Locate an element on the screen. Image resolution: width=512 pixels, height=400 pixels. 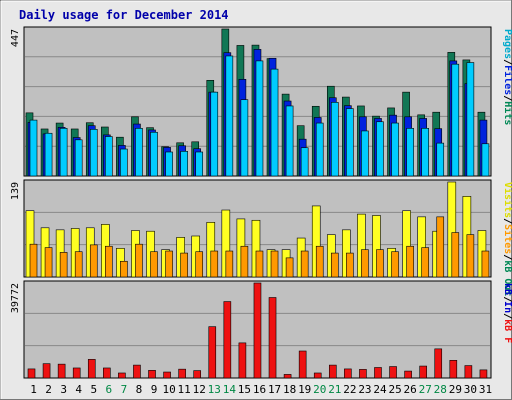
legend-pages-files-hits: Pages/Files/Hits is located at coordinates (507, 77).